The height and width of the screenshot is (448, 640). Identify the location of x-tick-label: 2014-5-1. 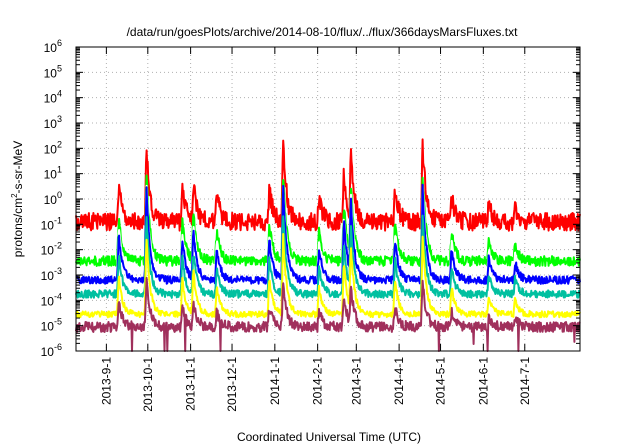
(441, 381).